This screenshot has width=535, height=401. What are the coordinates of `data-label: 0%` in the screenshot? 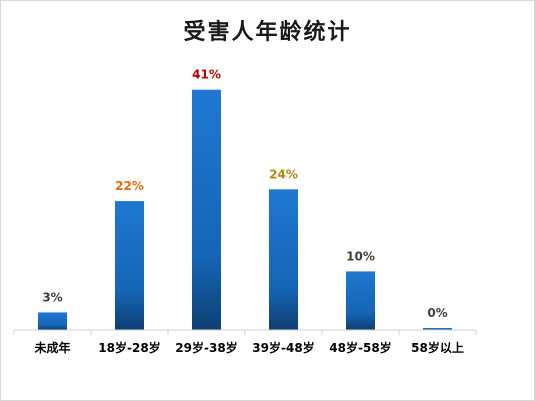 It's located at (437, 313).